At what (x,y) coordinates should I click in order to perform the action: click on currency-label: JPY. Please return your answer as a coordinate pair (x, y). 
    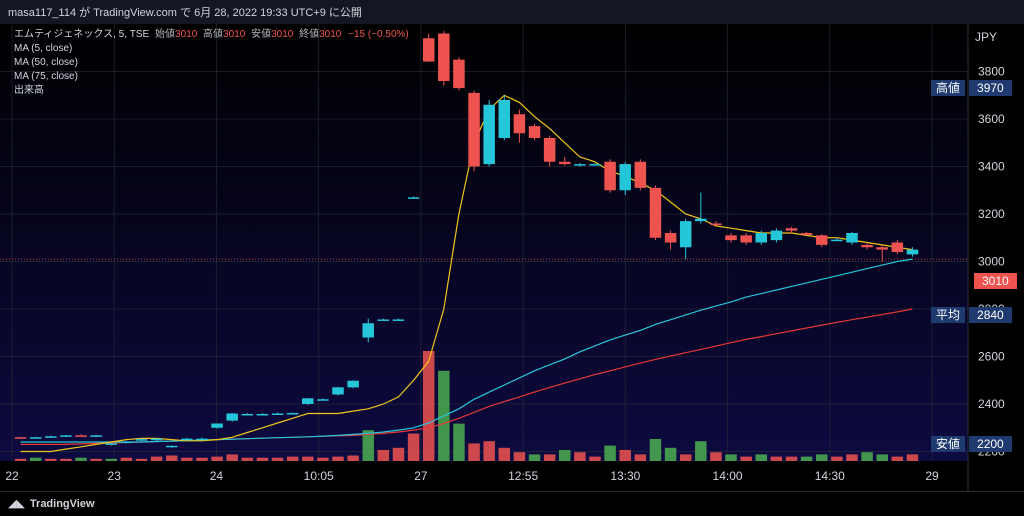
    Looking at the image, I should click on (986, 37).